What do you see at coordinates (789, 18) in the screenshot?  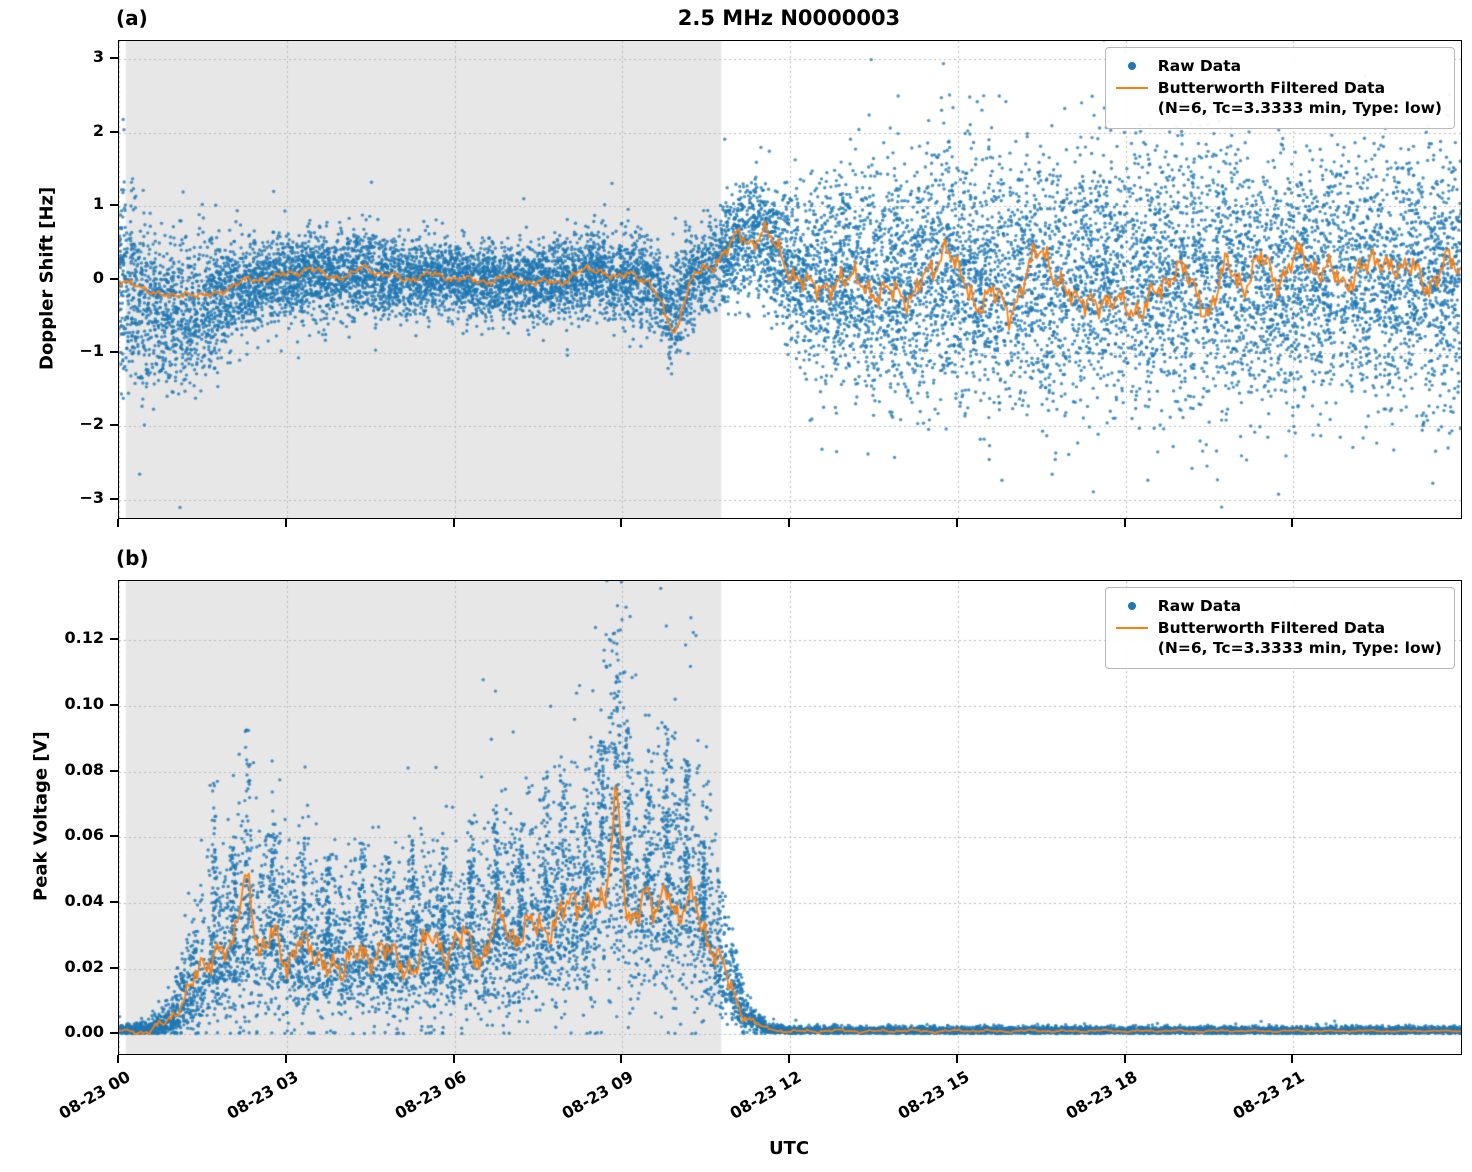 I see `chart-title: 2.5 MHz N0000003` at bounding box center [789, 18].